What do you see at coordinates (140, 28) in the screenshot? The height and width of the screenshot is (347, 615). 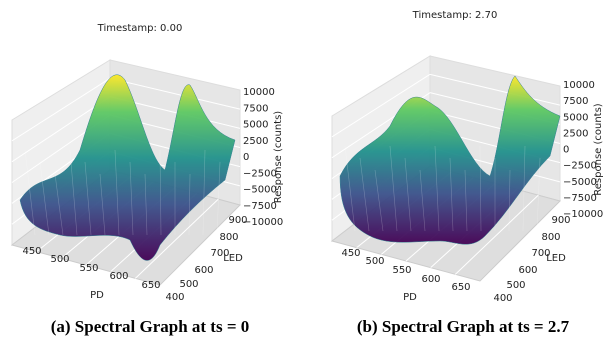 I see `panel-title: Timestamp: 0.00` at bounding box center [140, 28].